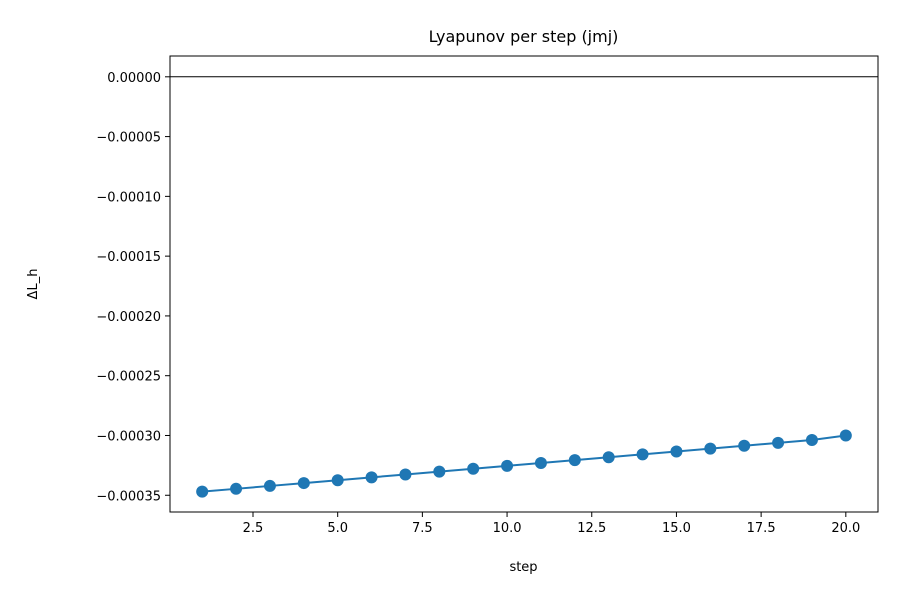 The height and width of the screenshot is (605, 900). I want to click on x-tick-label: 20.0, so click(845, 528).